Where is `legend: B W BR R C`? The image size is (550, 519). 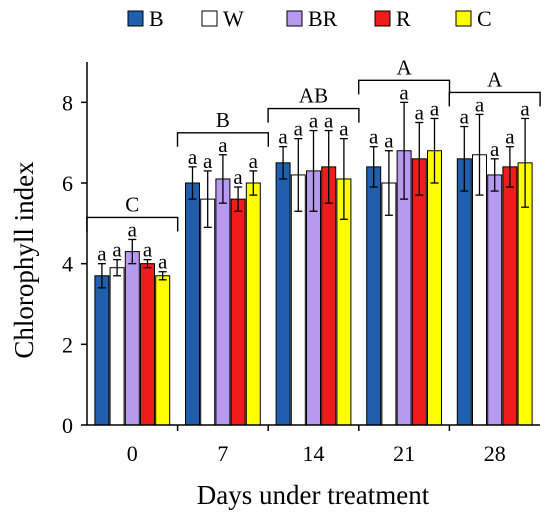 legend: B W BR R C is located at coordinates (309, 18).